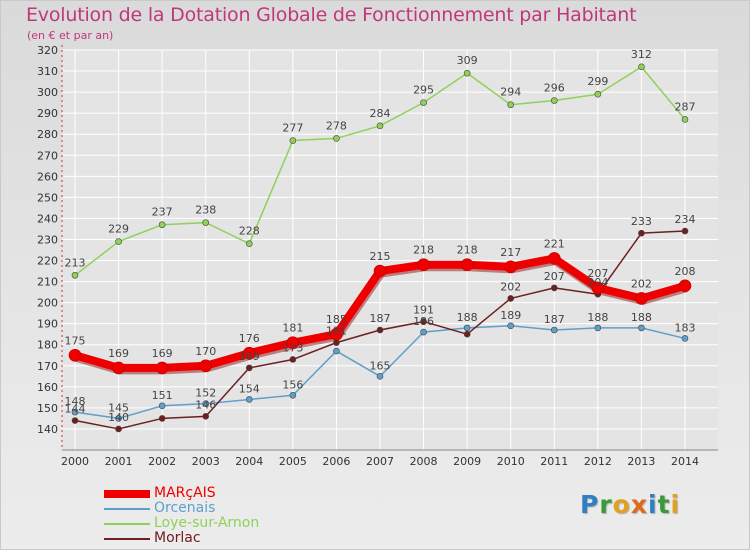  Describe the element at coordinates (380, 365) in the screenshot. I see `data-label: 165` at that location.